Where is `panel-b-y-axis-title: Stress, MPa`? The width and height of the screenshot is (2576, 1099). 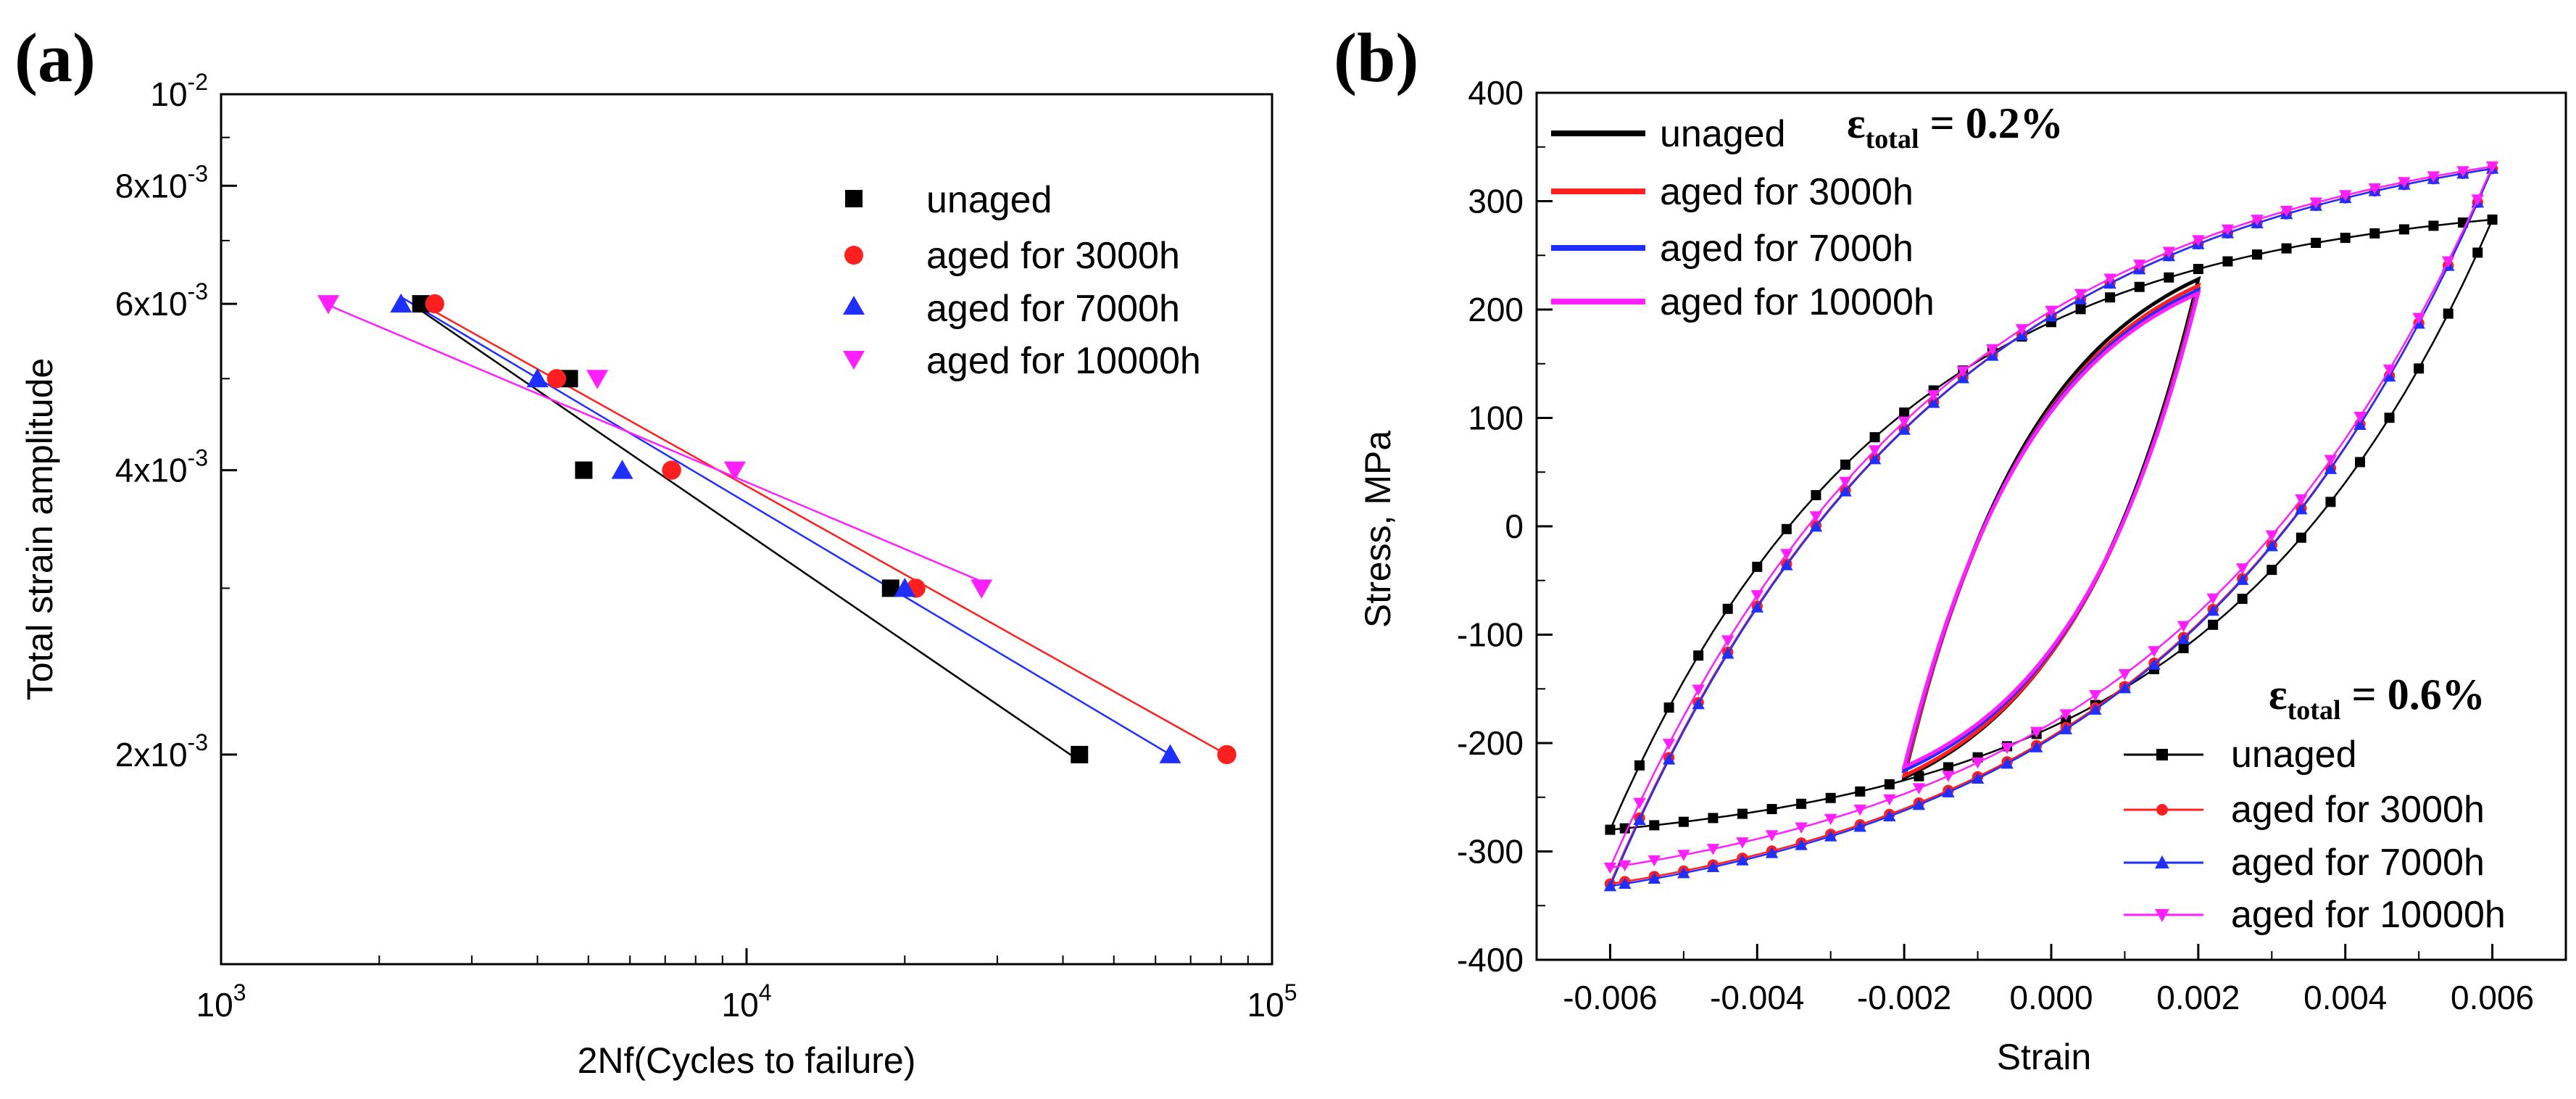 panel-b-y-axis-title: Stress, MPa is located at coordinates (1378, 529).